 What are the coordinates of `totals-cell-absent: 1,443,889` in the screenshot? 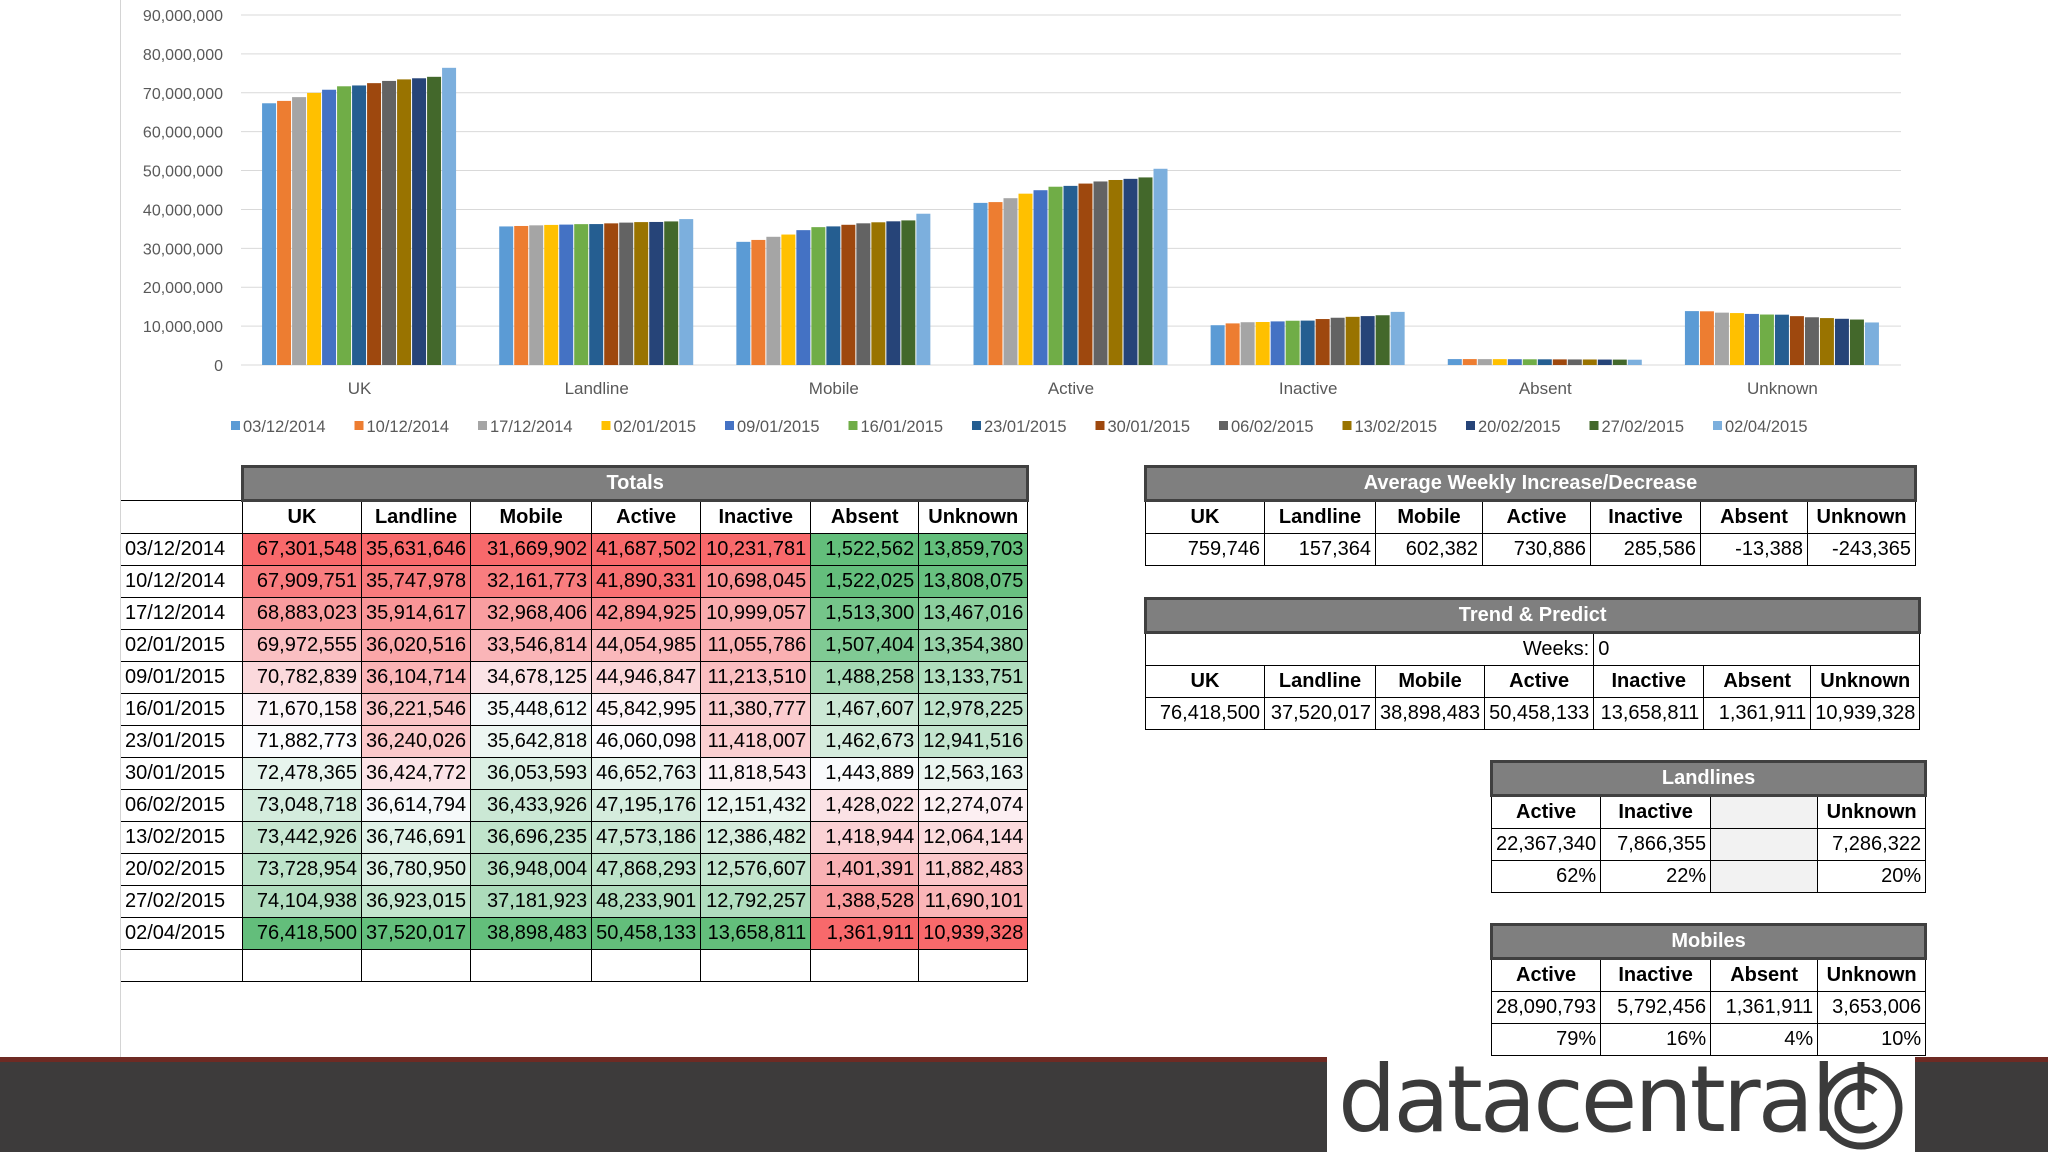 It's located at (865, 773).